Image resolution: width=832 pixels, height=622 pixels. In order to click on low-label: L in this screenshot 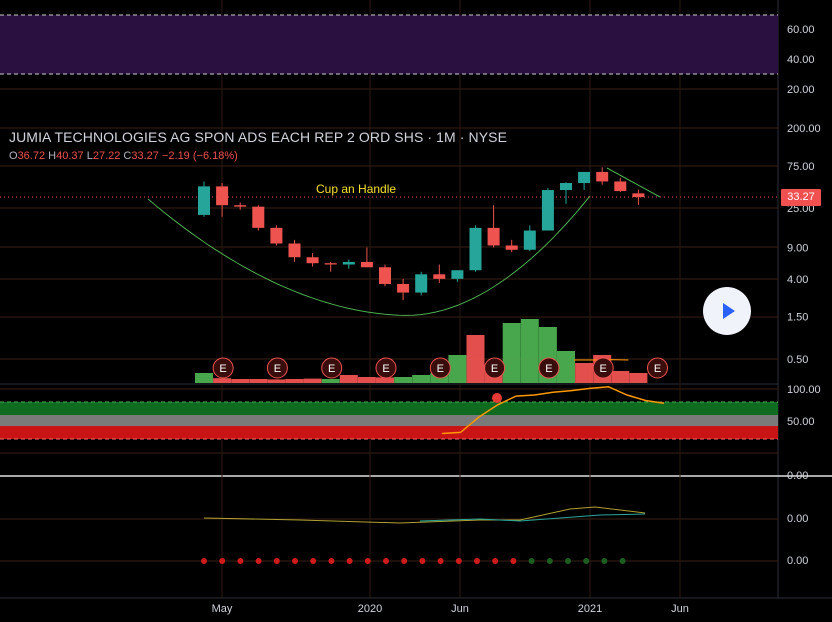, I will do `click(89, 156)`.